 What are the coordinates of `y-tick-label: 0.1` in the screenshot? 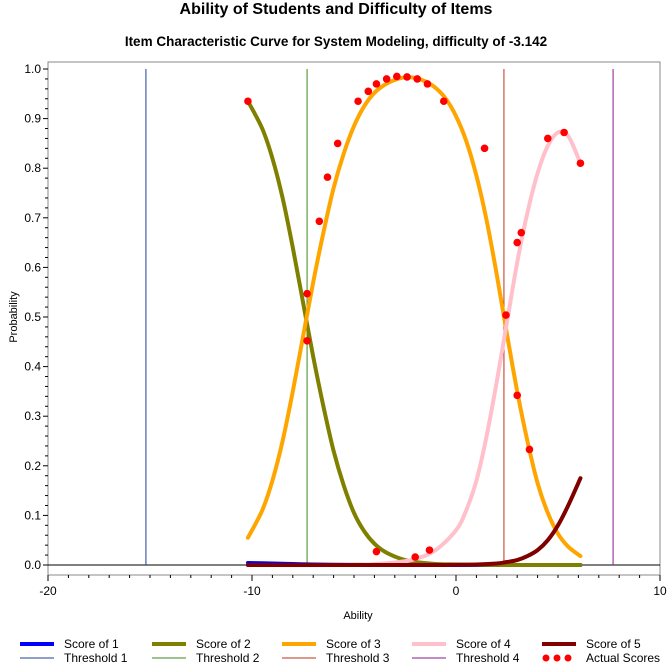 It's located at (32, 515).